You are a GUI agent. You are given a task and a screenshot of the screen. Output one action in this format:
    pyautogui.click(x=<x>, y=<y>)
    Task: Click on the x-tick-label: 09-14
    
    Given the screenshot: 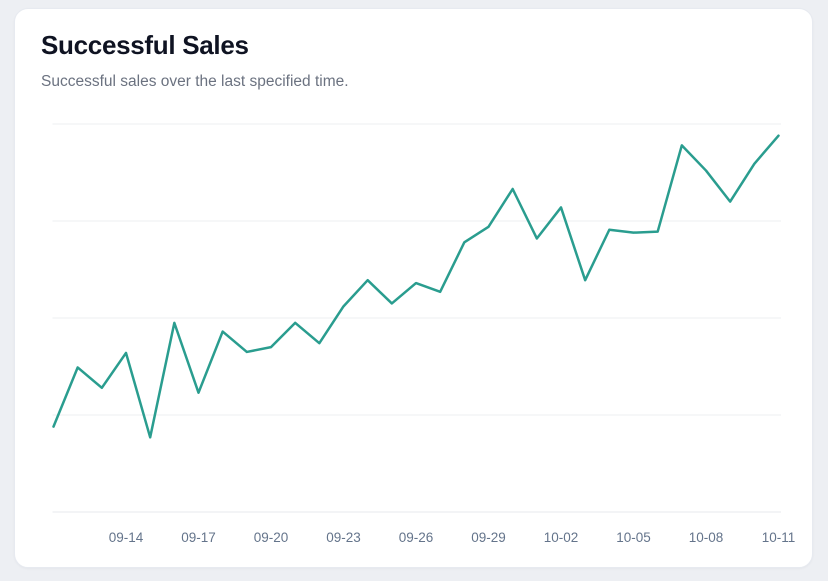 What is the action you would take?
    pyautogui.click(x=126, y=537)
    